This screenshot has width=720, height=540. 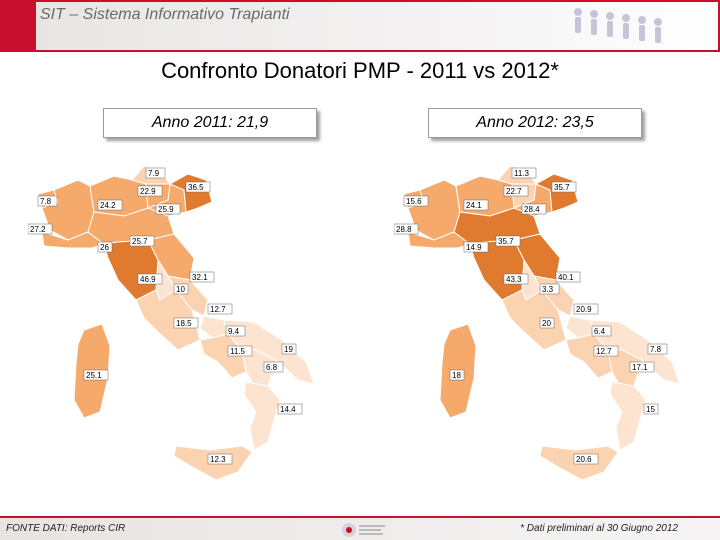 I want to click on footer-note: * Dati preliminari al 30 Giugno 2012, so click(x=599, y=528).